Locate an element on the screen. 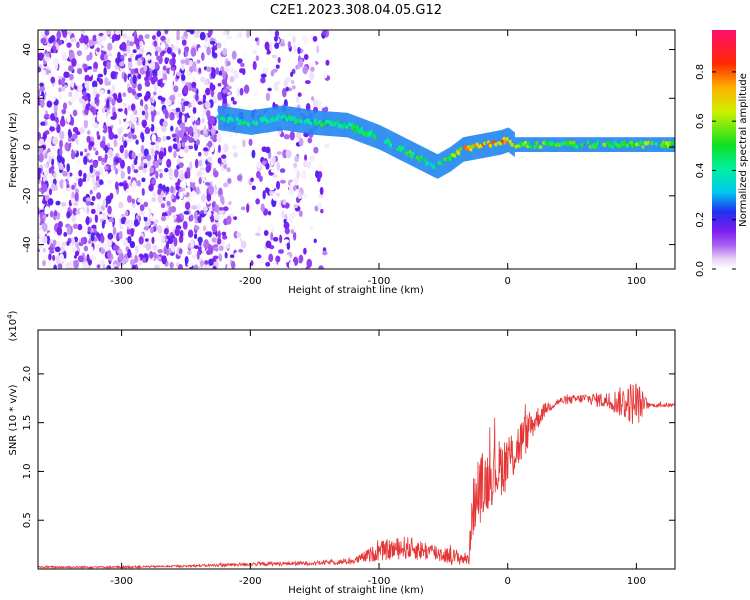 Image resolution: width=750 pixels, height=600 pixels. x-tick-label: -100 is located at coordinates (379, 581).